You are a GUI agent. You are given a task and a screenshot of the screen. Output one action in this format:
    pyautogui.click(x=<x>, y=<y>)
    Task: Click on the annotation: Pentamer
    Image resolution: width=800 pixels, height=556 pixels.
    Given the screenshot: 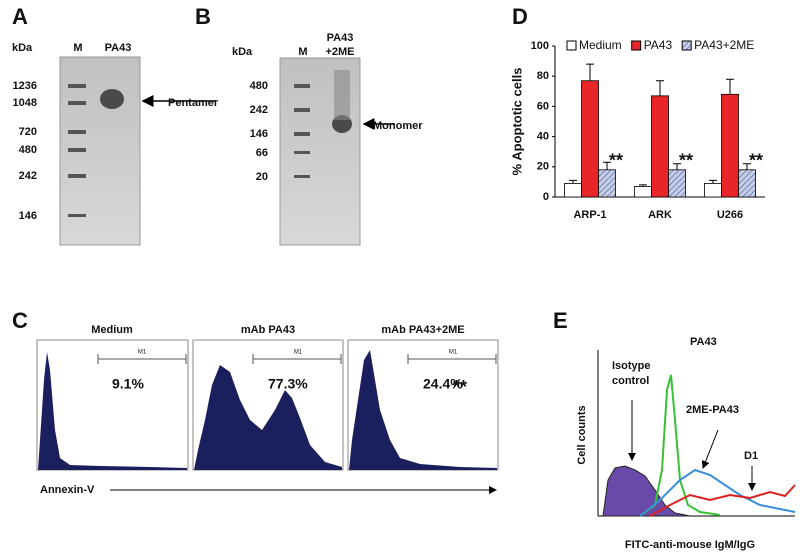 What is the action you would take?
    pyautogui.click(x=193, y=103)
    